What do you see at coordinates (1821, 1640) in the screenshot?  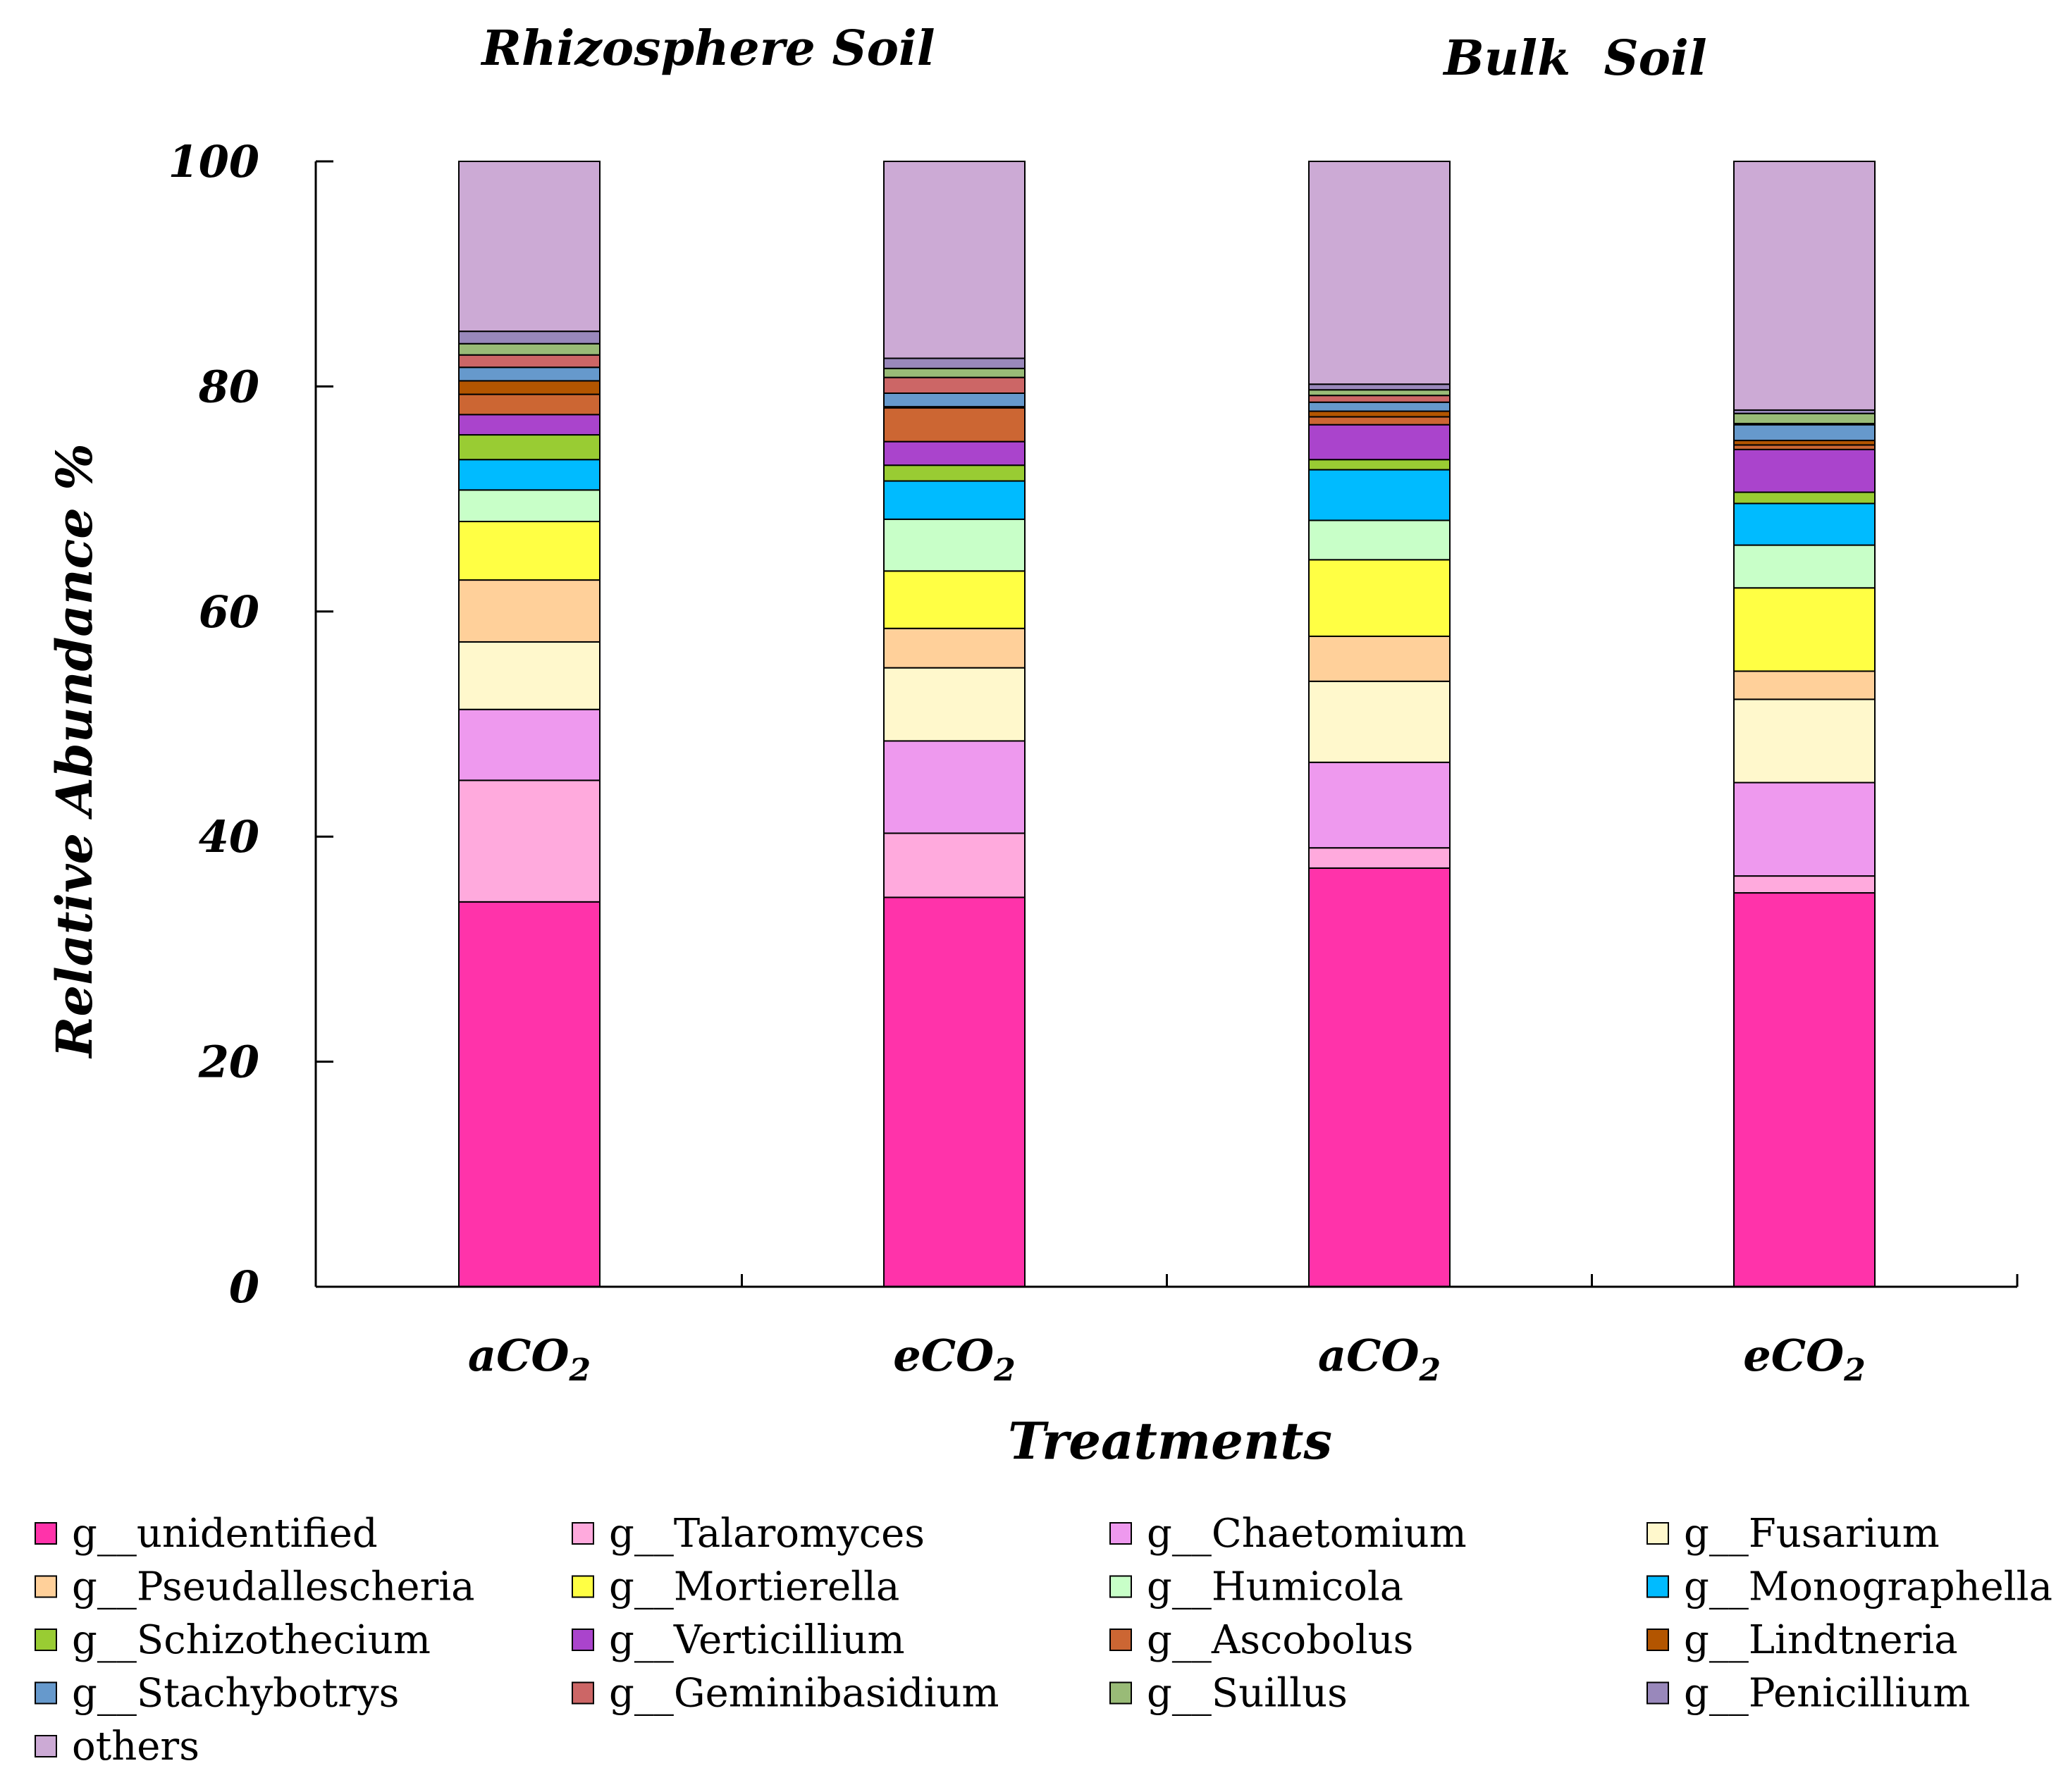 I see `legend-label: g__Lindtneria` at bounding box center [1821, 1640].